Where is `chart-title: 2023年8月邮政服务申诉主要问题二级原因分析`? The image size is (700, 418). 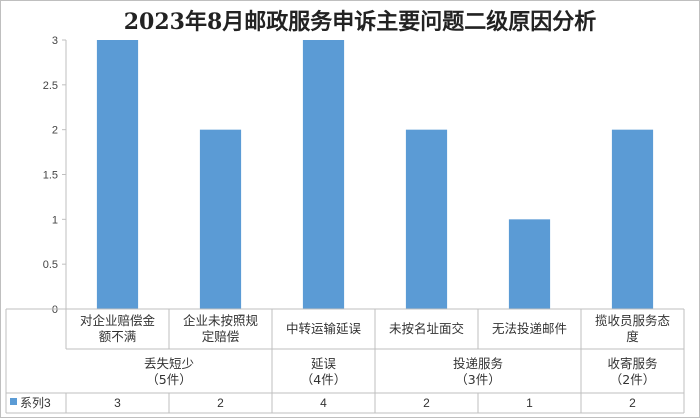
chart-title: 2023年8月邮政服务申诉主要问题二级原因分析 is located at coordinates (360, 22).